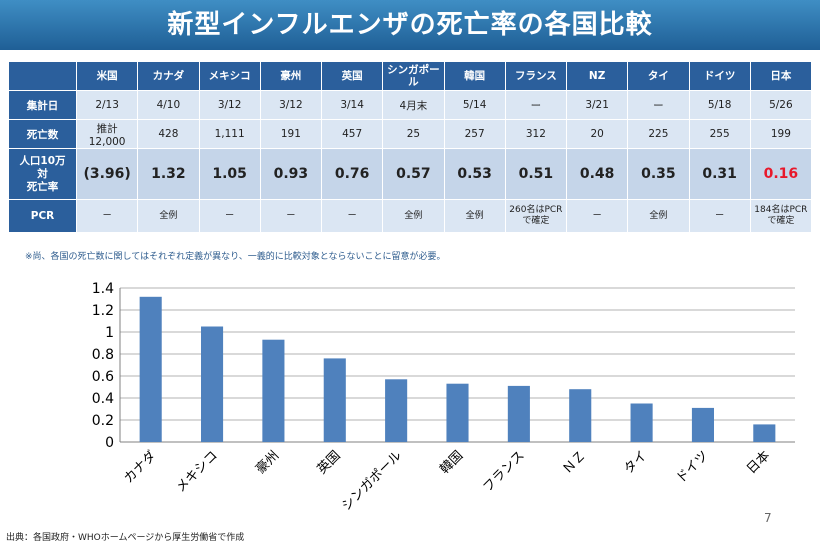 Image resolution: width=820 pixels, height=544 pixels. What do you see at coordinates (781, 174) in the screenshot?
I see `table-cell: 0.16` at bounding box center [781, 174].